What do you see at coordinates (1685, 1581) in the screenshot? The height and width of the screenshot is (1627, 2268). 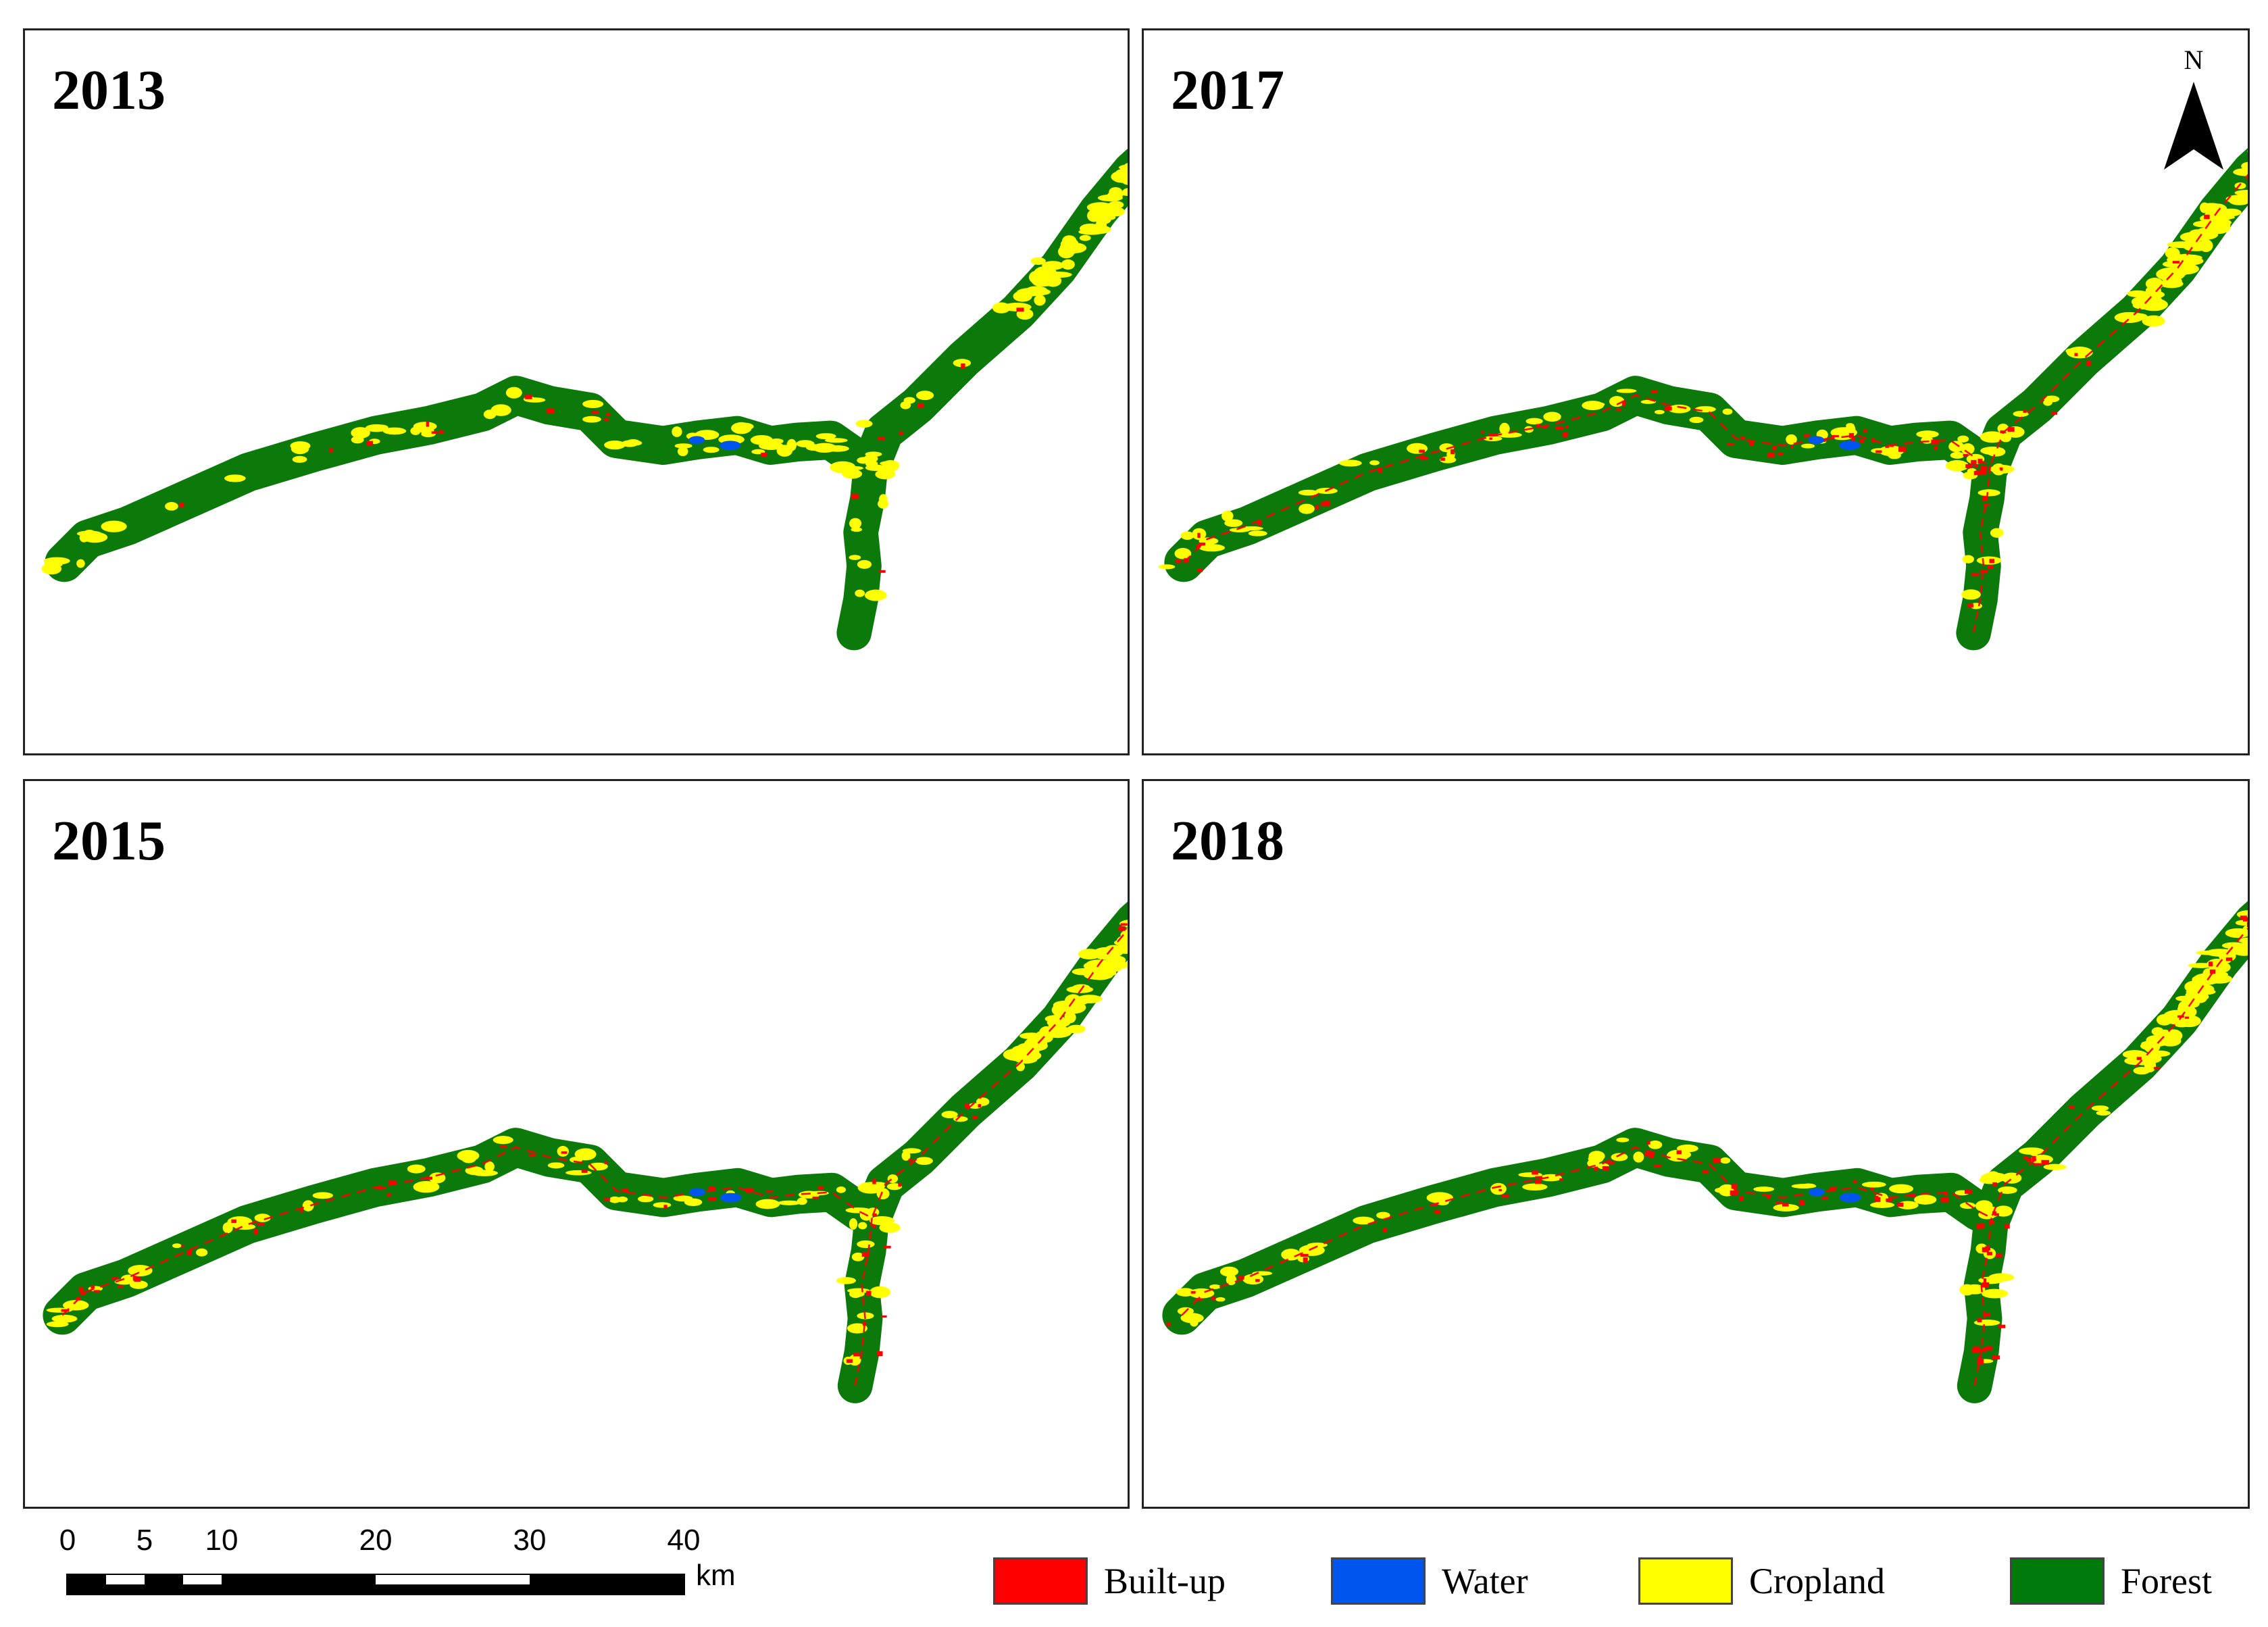 I see `legend-swatch` at bounding box center [1685, 1581].